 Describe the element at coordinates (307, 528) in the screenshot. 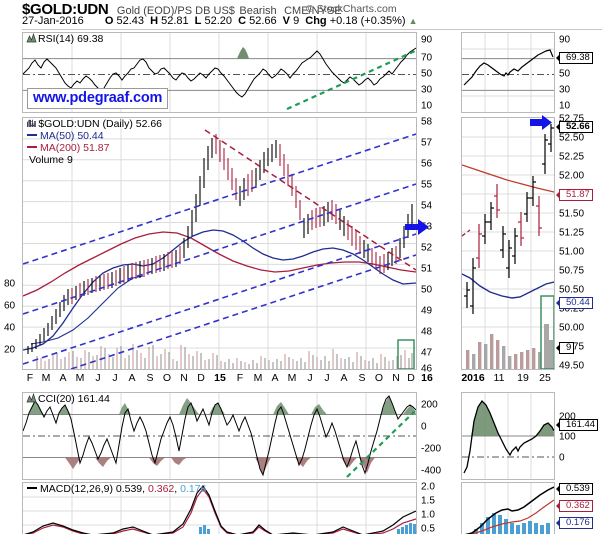

I see `macd-histogram` at that location.